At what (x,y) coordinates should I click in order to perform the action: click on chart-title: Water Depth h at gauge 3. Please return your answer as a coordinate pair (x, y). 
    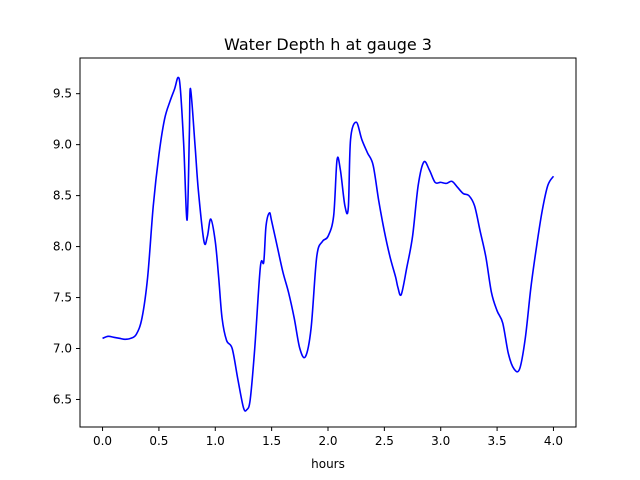
    Looking at the image, I should click on (328, 44).